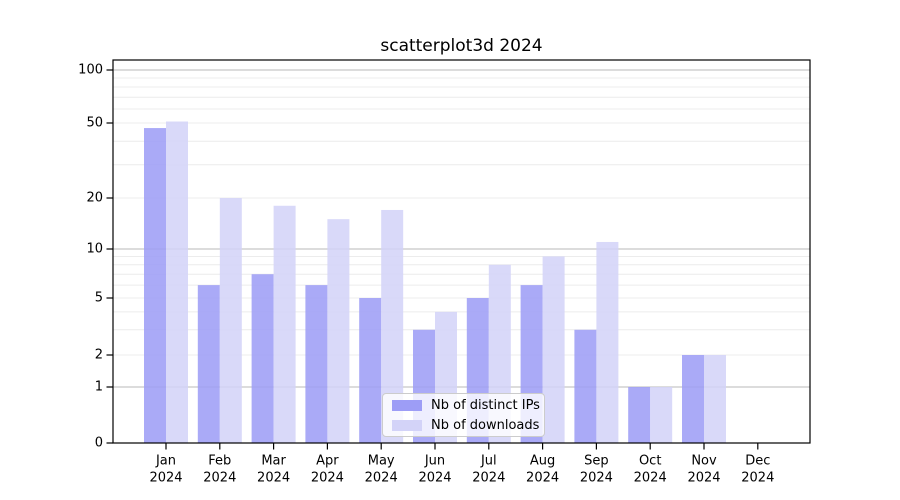 The height and width of the screenshot is (500, 900). I want to click on x-tick-label-year-dec: 2024, so click(757, 478).